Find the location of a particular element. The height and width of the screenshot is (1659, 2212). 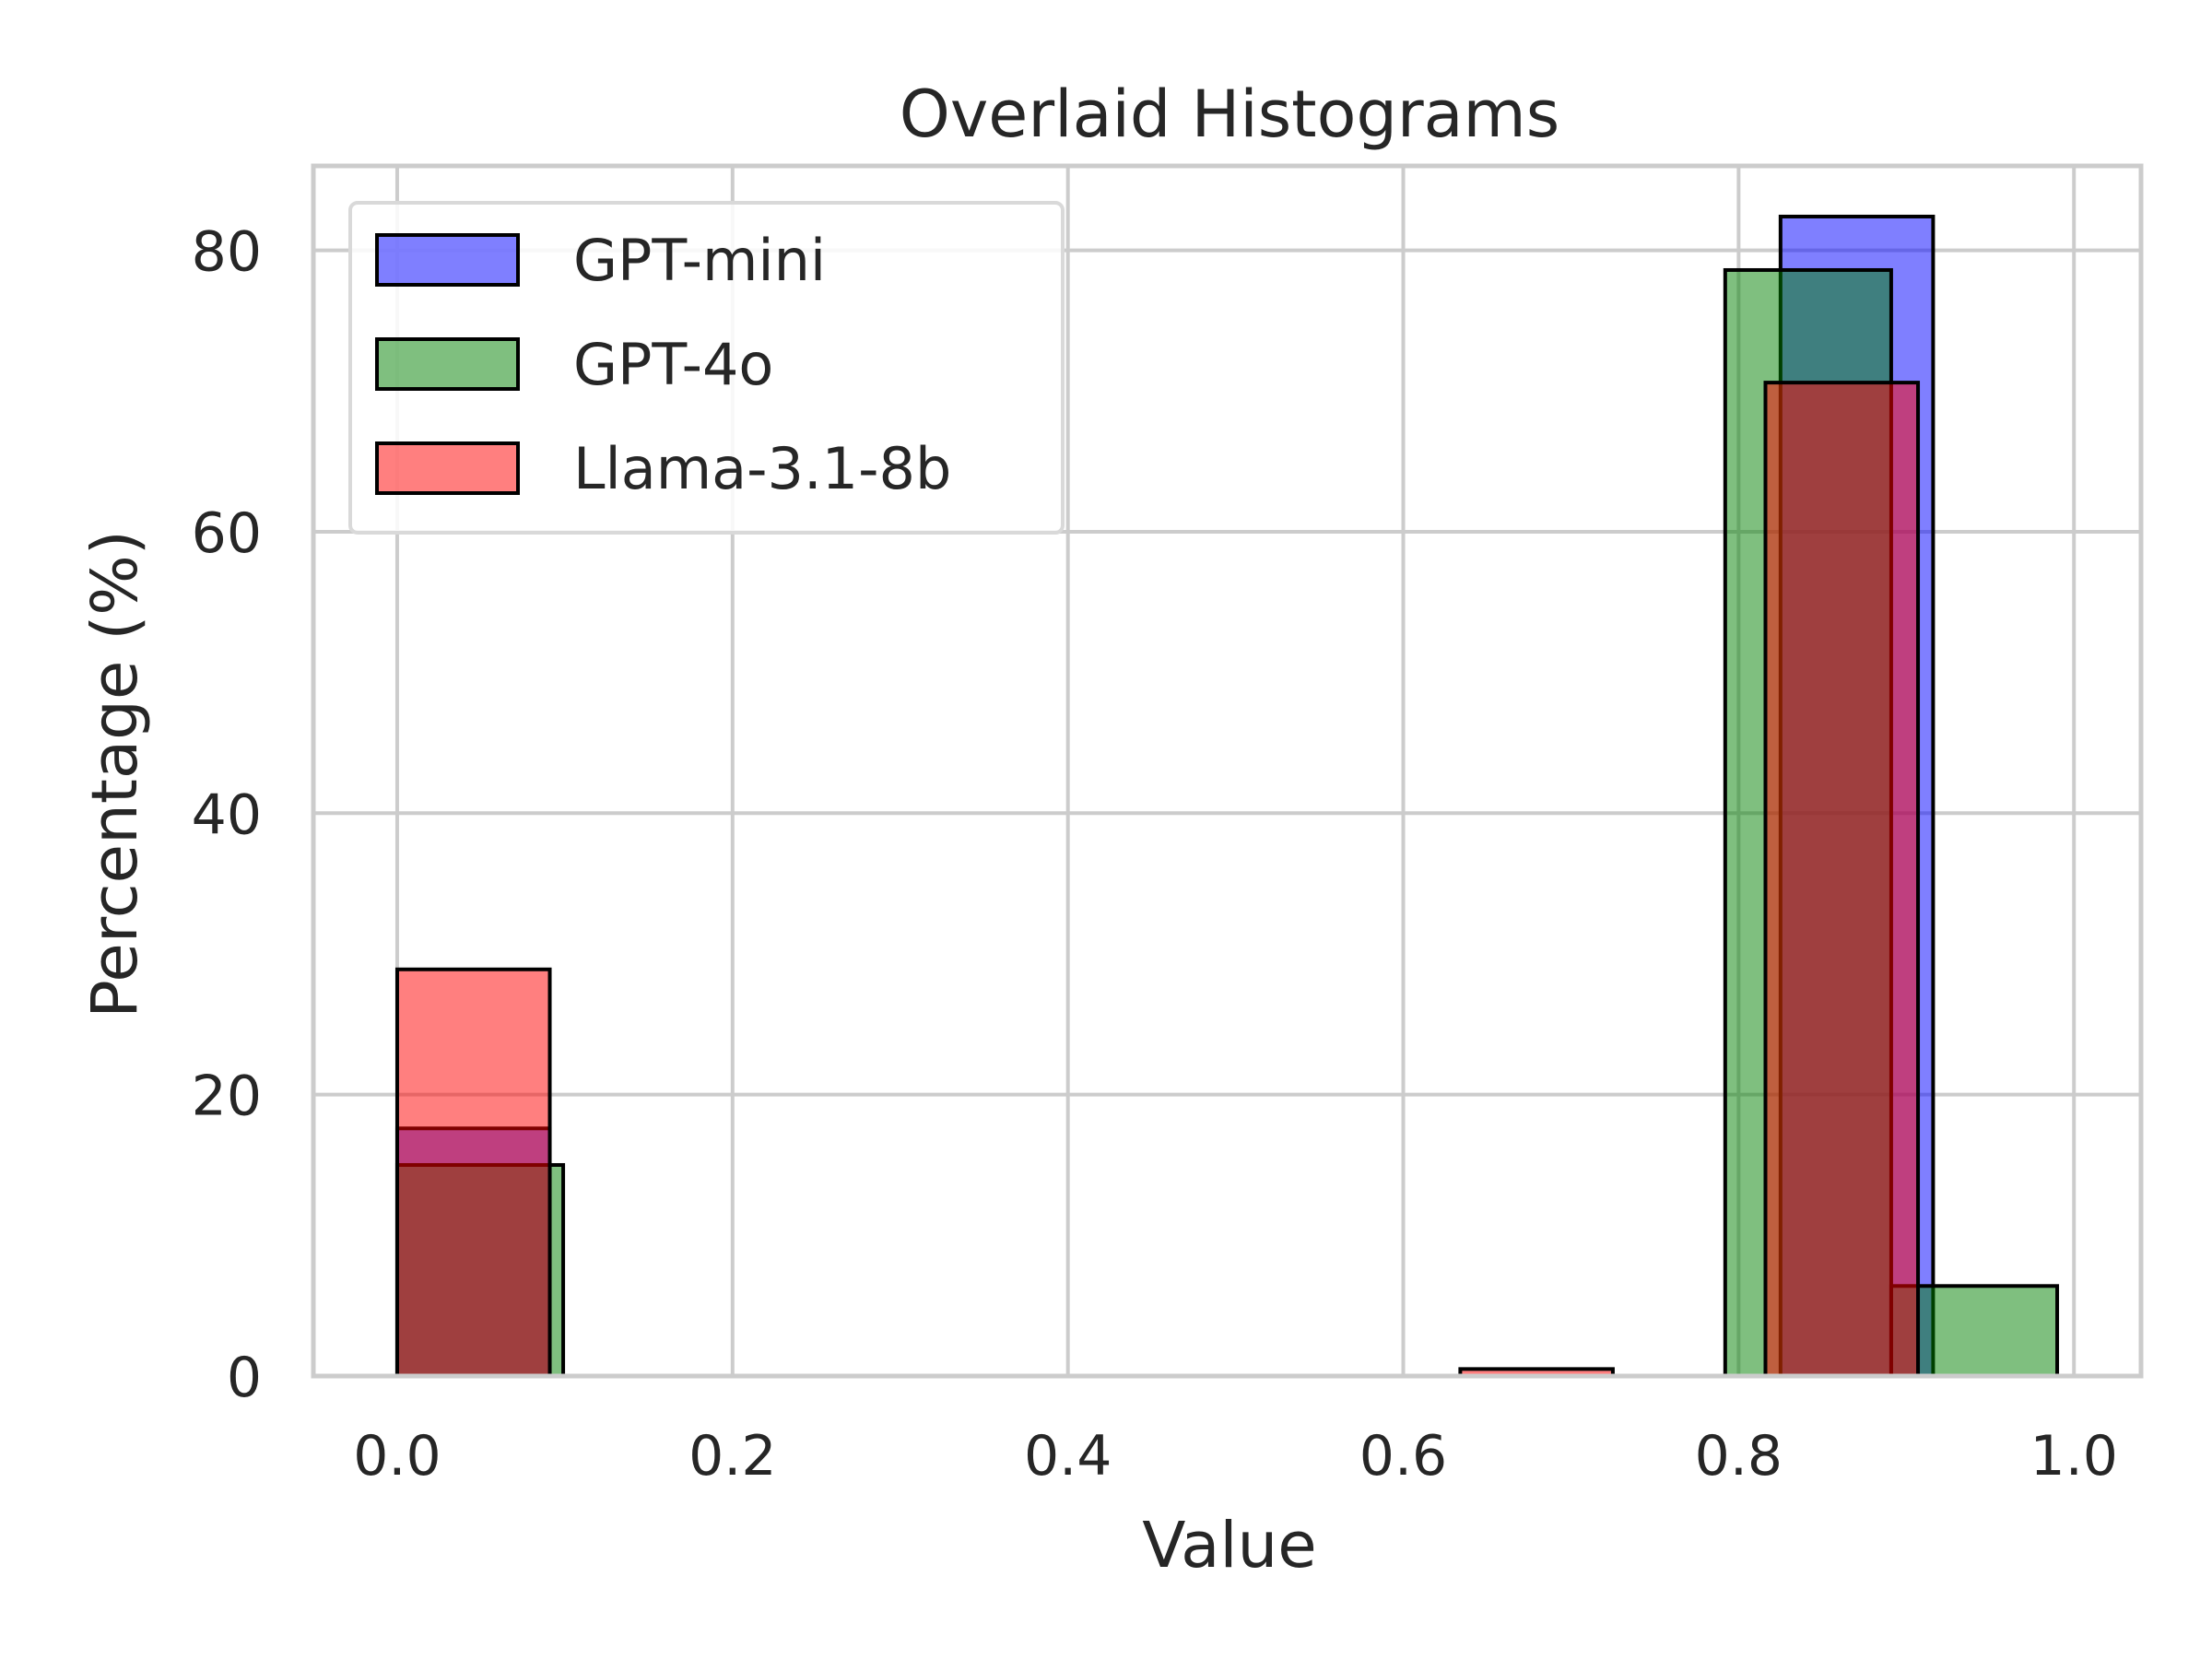

legend-label-gpt-4o: GPT-4o is located at coordinates (673, 364).